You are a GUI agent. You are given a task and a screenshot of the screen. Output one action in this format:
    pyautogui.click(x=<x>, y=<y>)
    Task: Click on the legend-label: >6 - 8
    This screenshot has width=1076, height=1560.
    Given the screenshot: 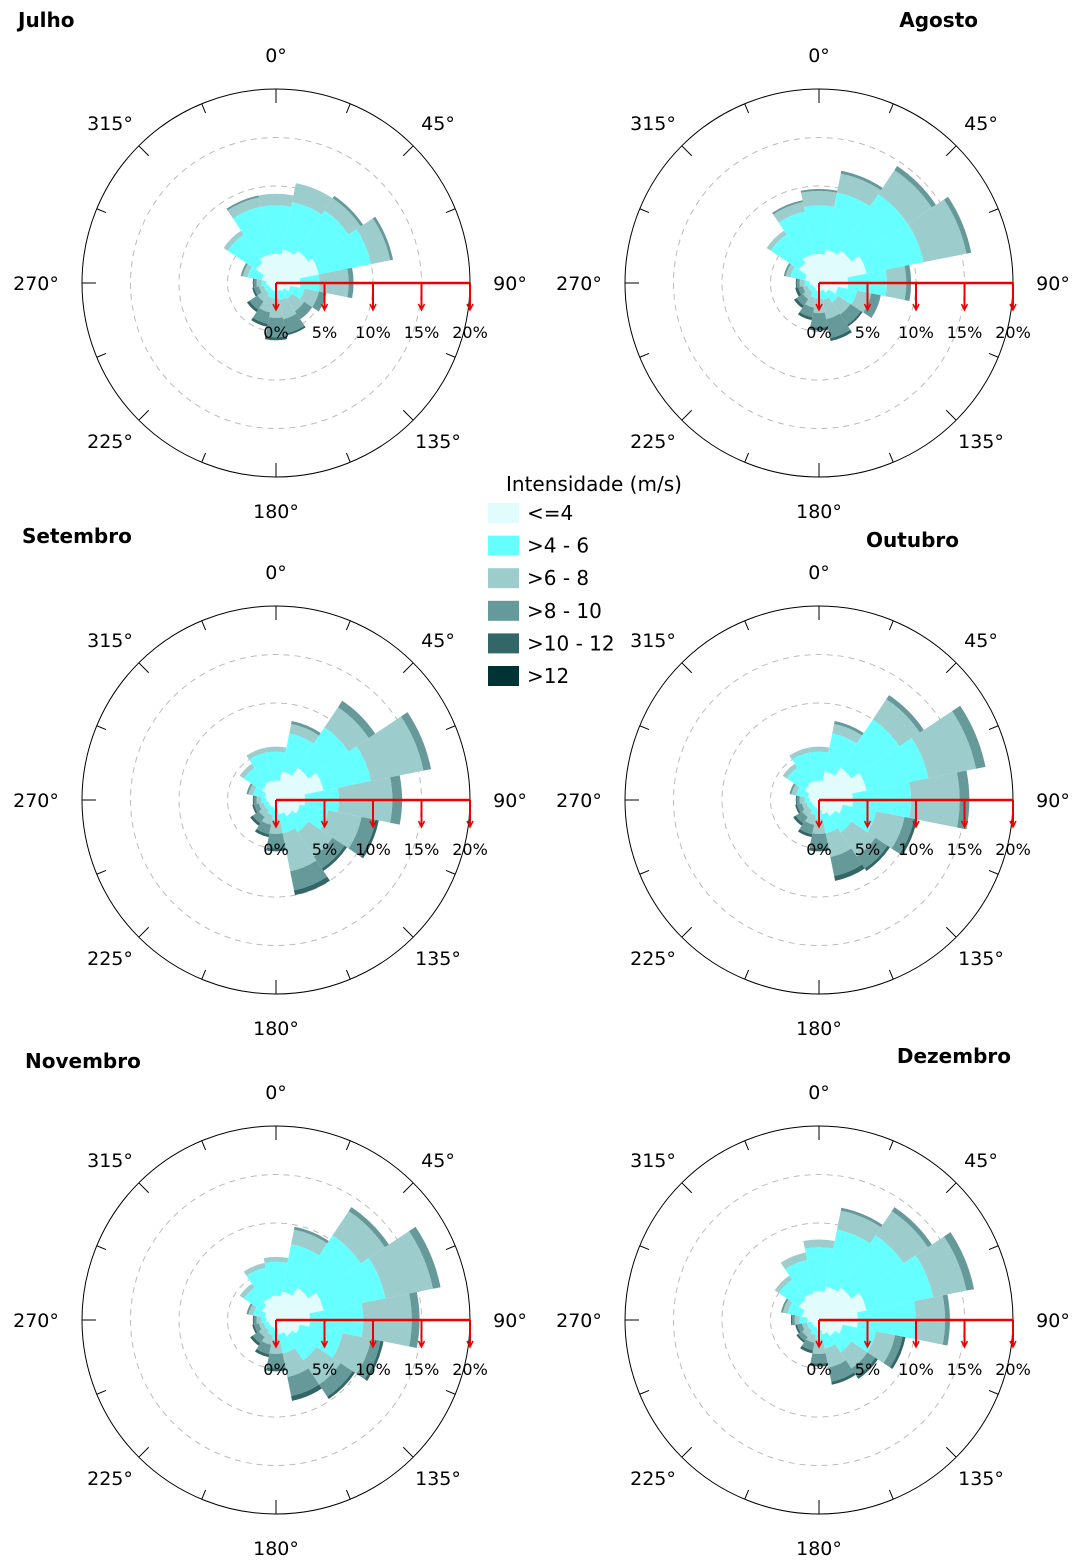 What is the action you would take?
    pyautogui.click(x=558, y=578)
    